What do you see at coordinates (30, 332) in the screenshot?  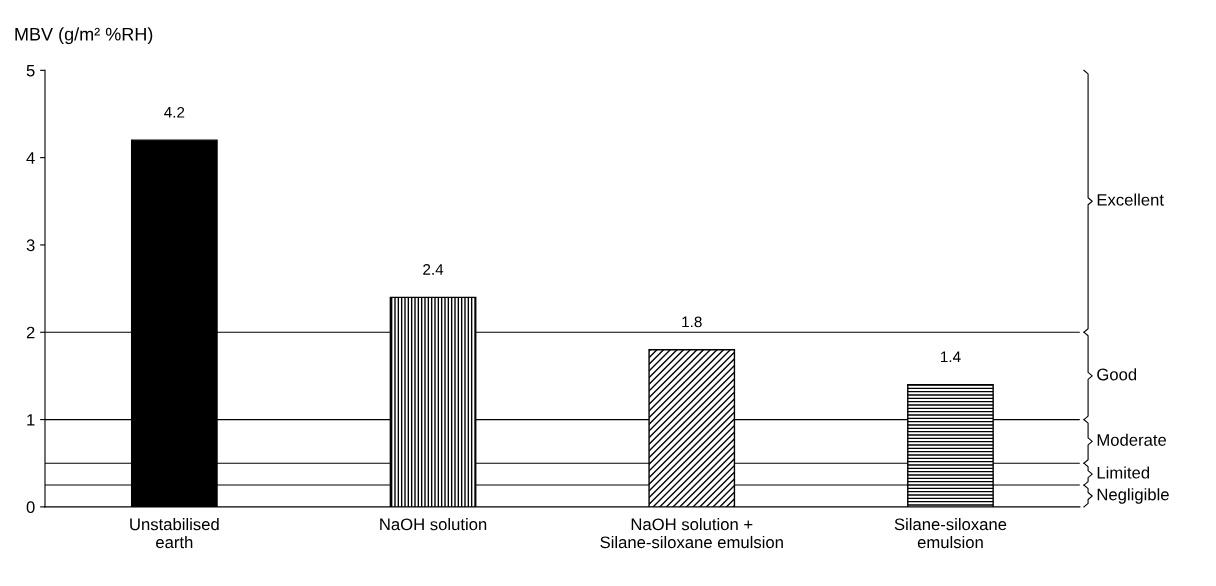 I see `y-tick-label: 2` at bounding box center [30, 332].